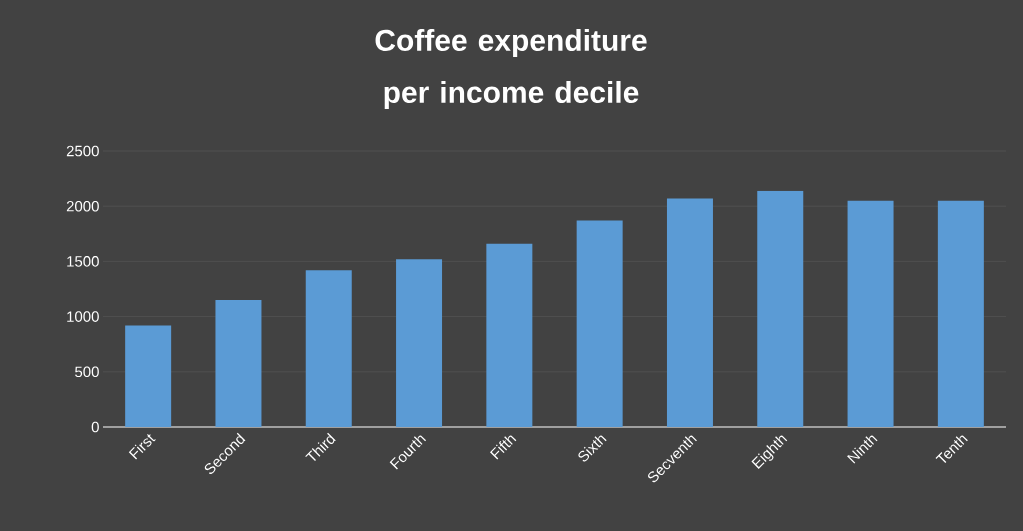 This screenshot has height=531, width=1023. Describe the element at coordinates (503, 447) in the screenshot. I see `x-tick-label: Fifth` at that location.